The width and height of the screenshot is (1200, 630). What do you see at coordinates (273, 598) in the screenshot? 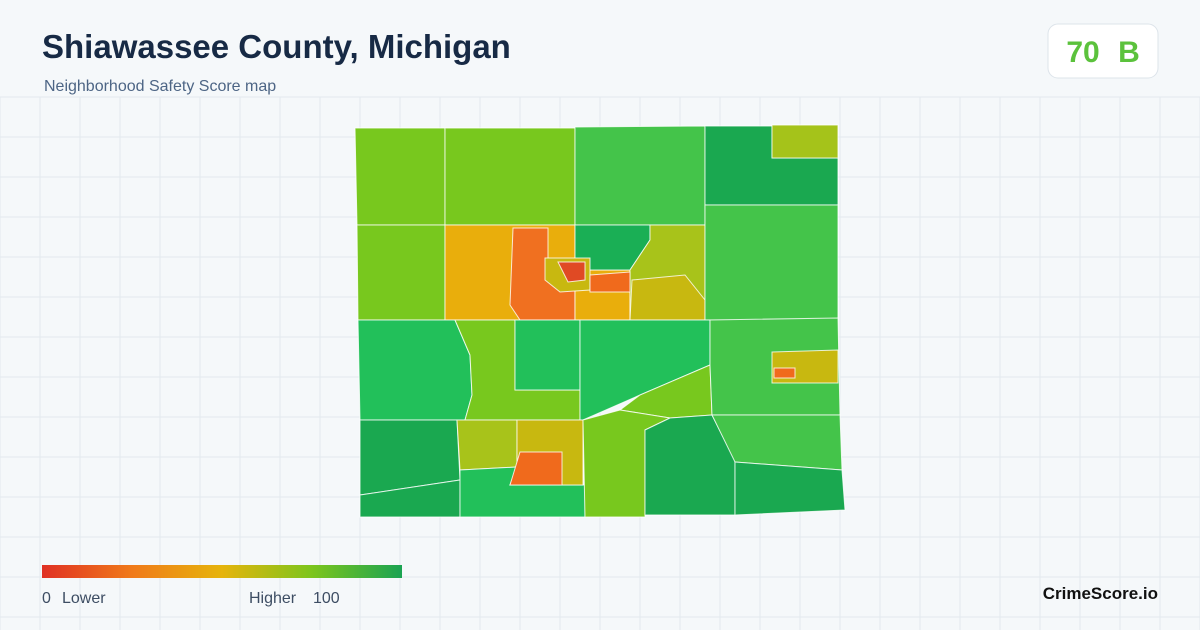
I see `legend-max-label: Higher` at bounding box center [273, 598].